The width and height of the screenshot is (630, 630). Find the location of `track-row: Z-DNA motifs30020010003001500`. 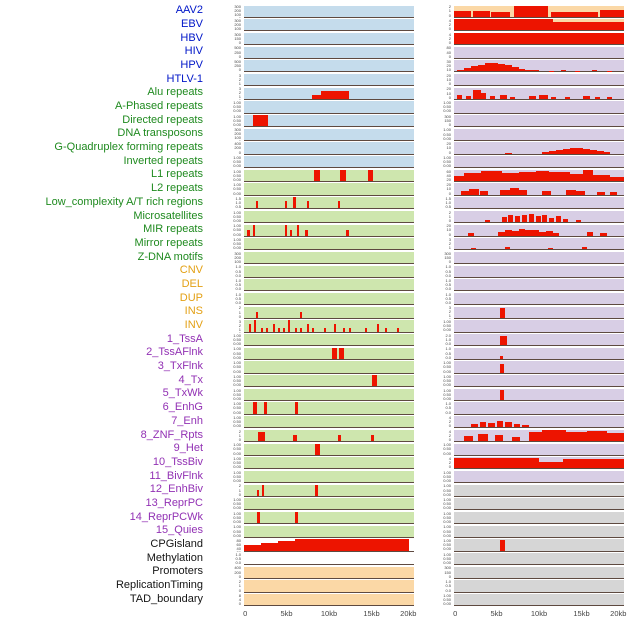

track-row: Z-DNA motifs30020010003001500 is located at coordinates (315, 257).